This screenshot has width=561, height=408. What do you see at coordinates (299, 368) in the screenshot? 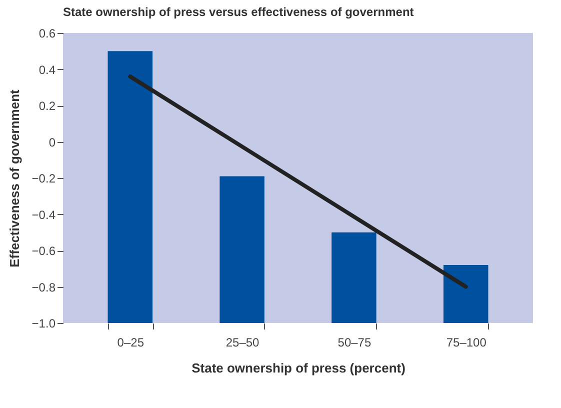
I see `x-axis-title: State ownership of press (percent)` at bounding box center [299, 368].